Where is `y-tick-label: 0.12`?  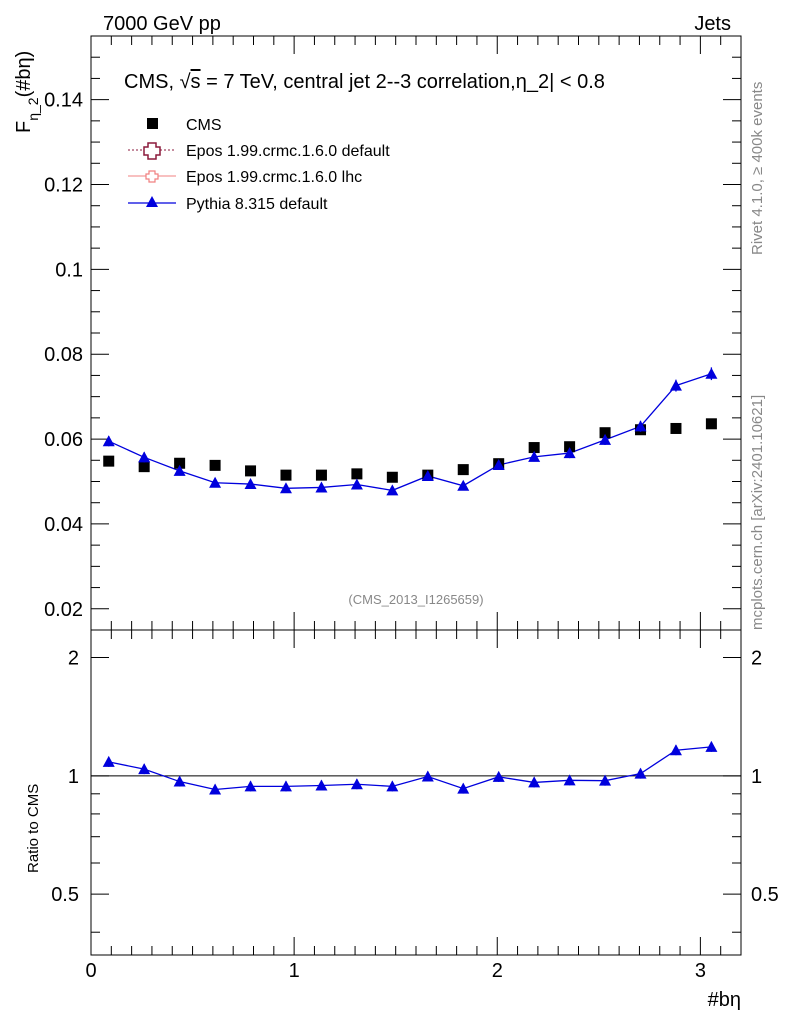 y-tick-label: 0.12 is located at coordinates (63, 186).